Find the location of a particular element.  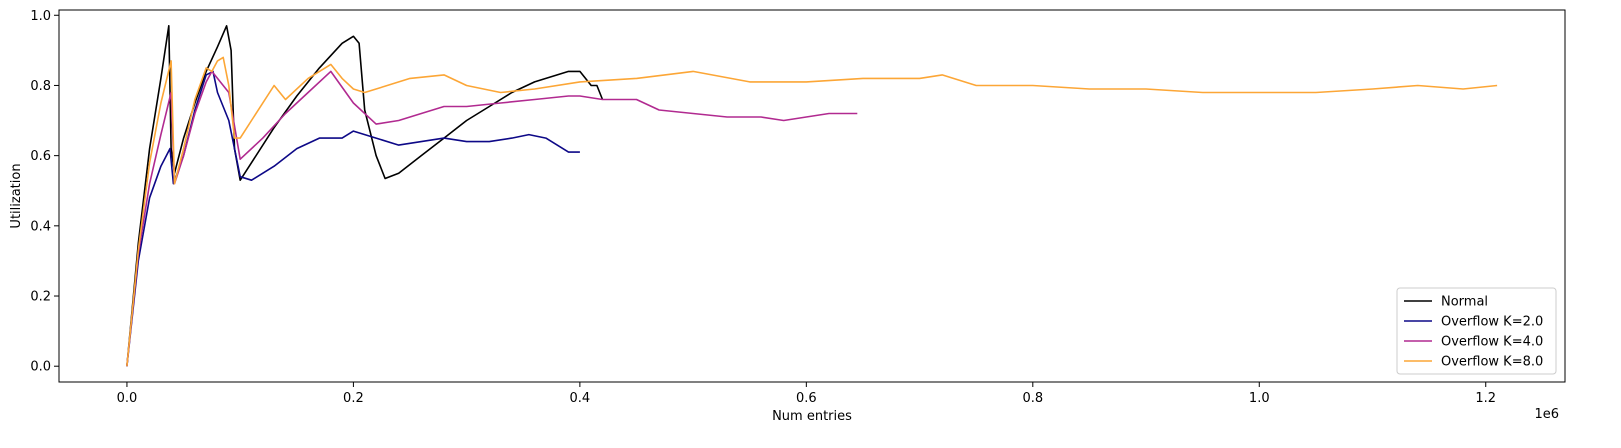

y-axis-title: Utilization is located at coordinates (16, 195).